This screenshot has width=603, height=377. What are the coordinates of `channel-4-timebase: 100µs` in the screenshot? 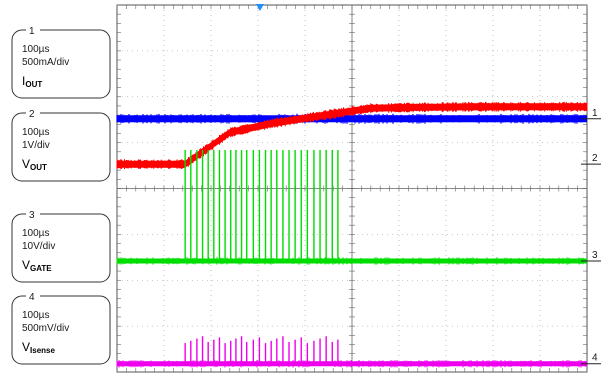 It's located at (35, 315).